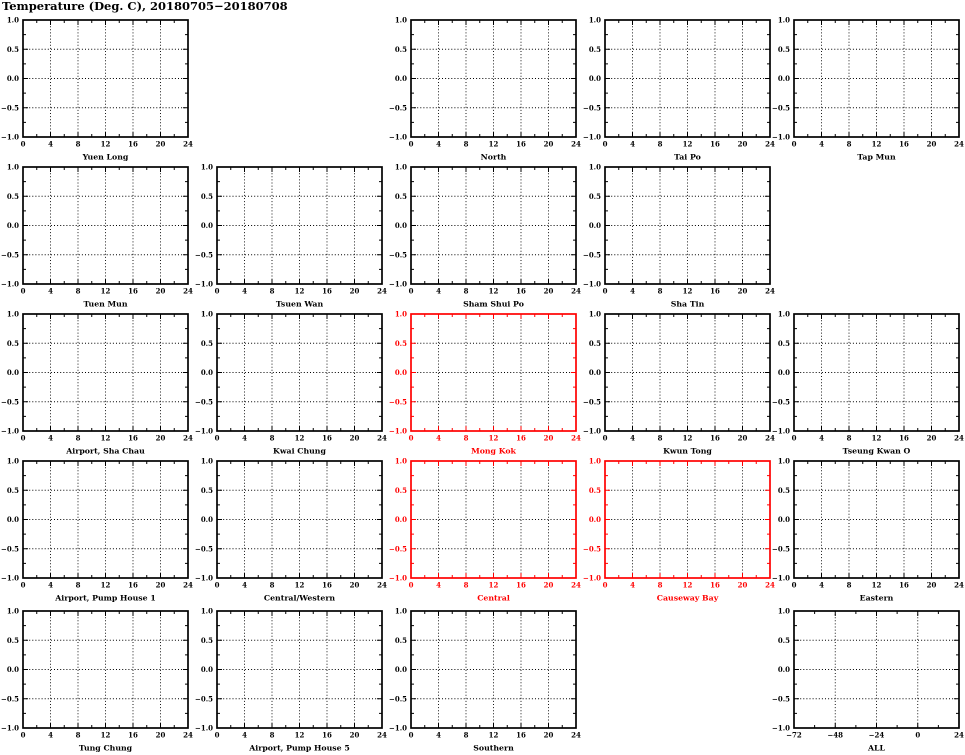 This screenshot has width=965, height=755. What do you see at coordinates (679, 236) in the screenshot?
I see `subplot-sha-tin: 1.0 0.5 0.0 −0.5 −1.00 4 8 12 16 20 24 Sha Tin` at bounding box center [679, 236].